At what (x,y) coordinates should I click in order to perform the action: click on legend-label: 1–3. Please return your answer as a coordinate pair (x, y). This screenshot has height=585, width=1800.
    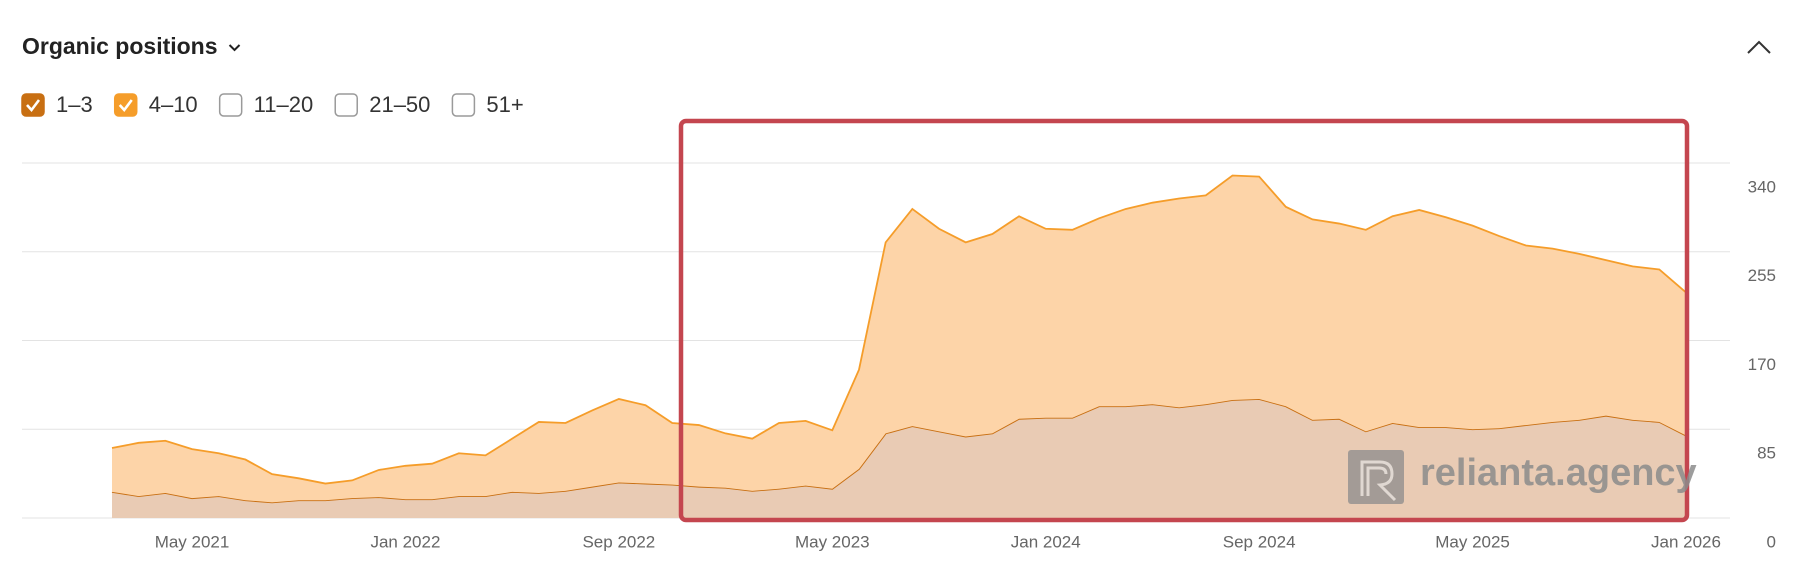
    Looking at the image, I should click on (74, 104).